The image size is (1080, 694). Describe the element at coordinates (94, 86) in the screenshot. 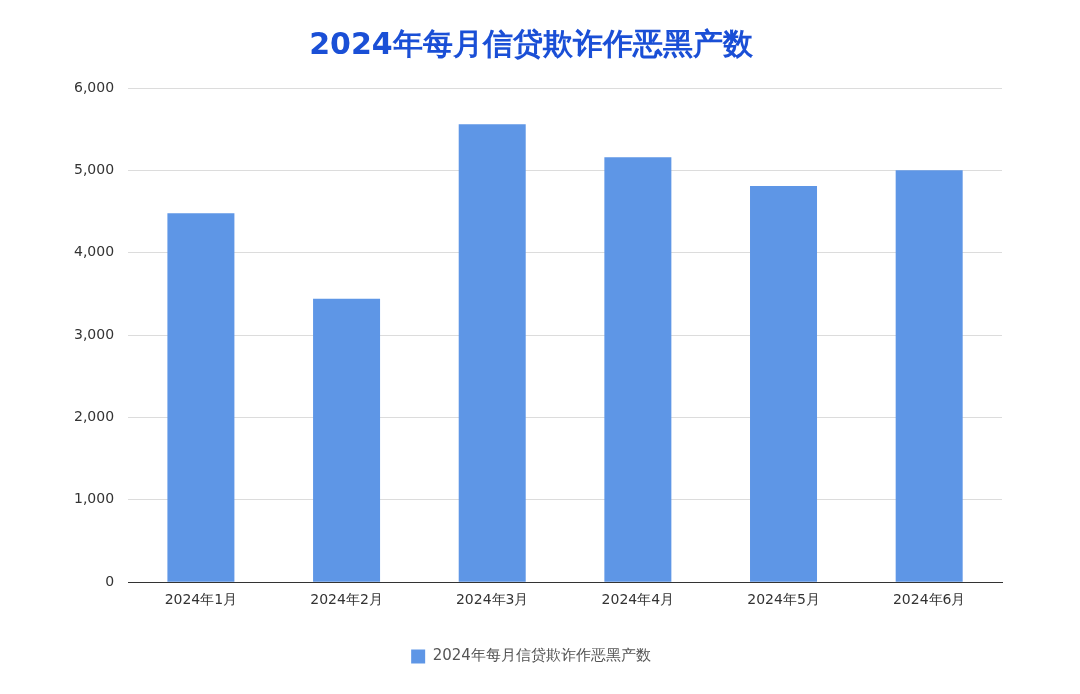

I see `y-tick-label: 6,000` at that location.